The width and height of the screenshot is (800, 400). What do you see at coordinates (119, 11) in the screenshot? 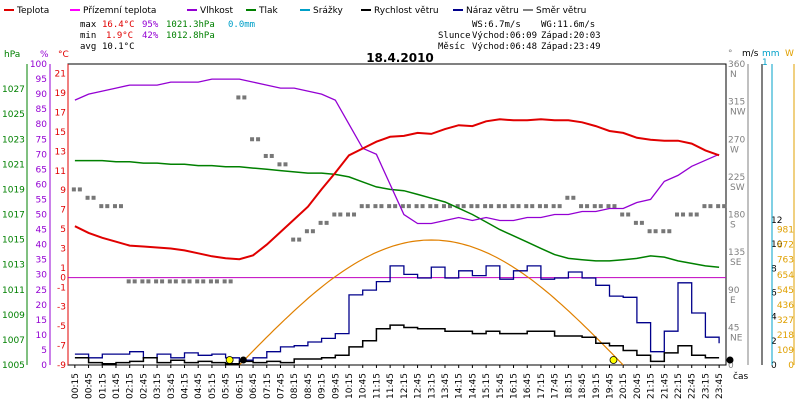
I see `legend-label: Přízemní teplota` at bounding box center [119, 11].